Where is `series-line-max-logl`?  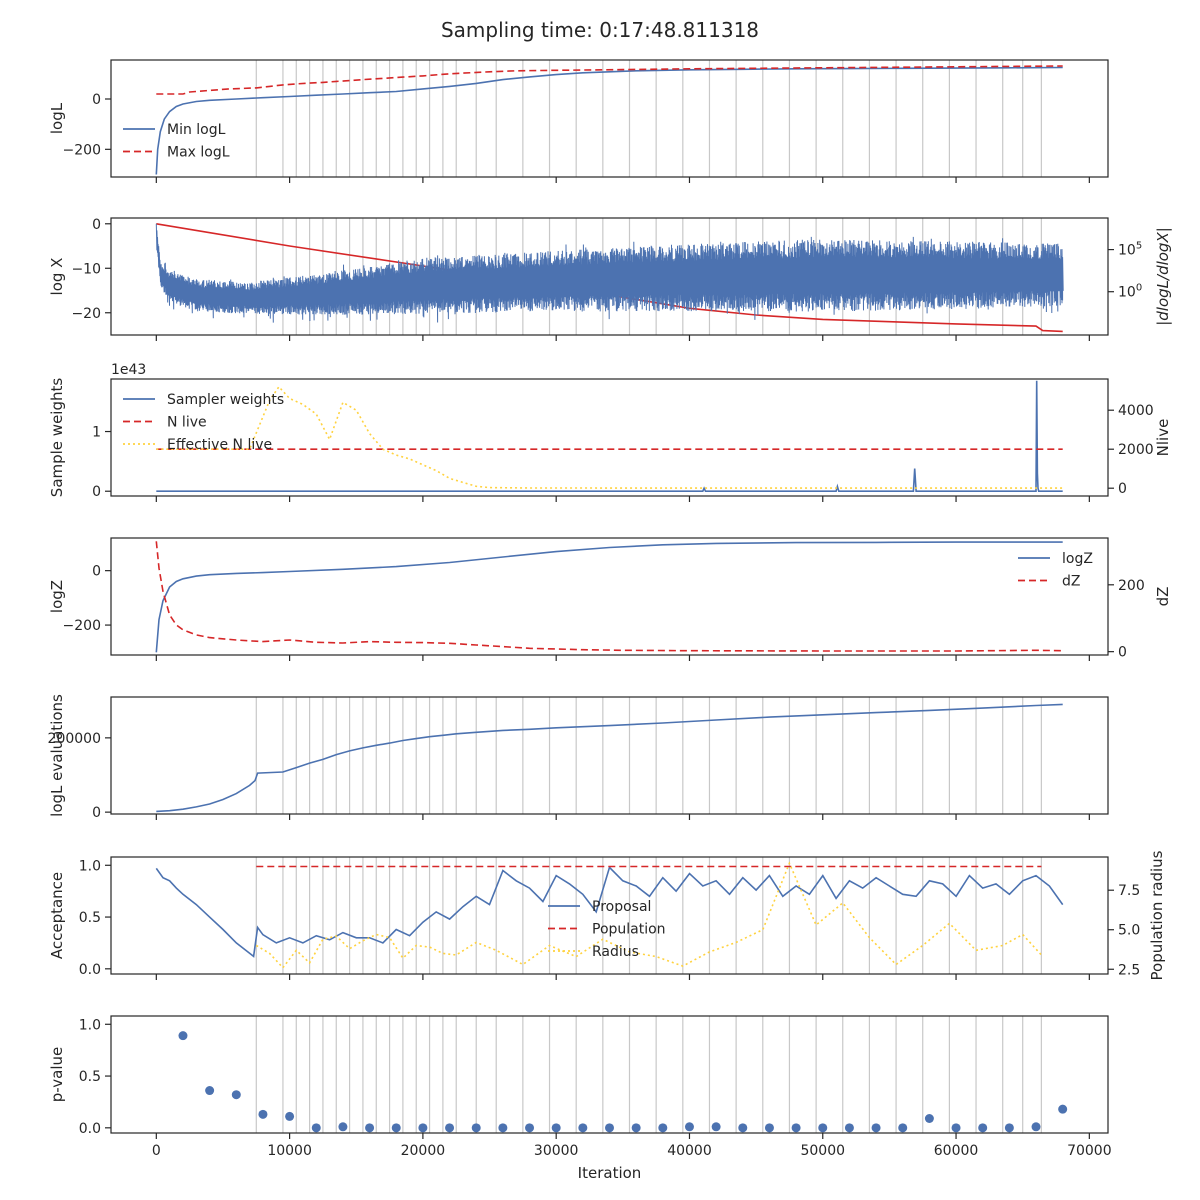 series-line-max-logl is located at coordinates (609, 80).